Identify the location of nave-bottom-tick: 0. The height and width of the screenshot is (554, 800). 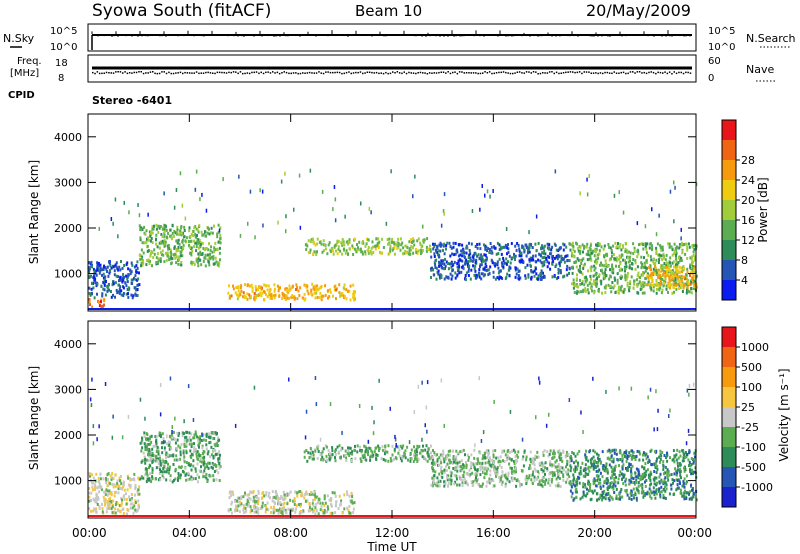
(711, 78).